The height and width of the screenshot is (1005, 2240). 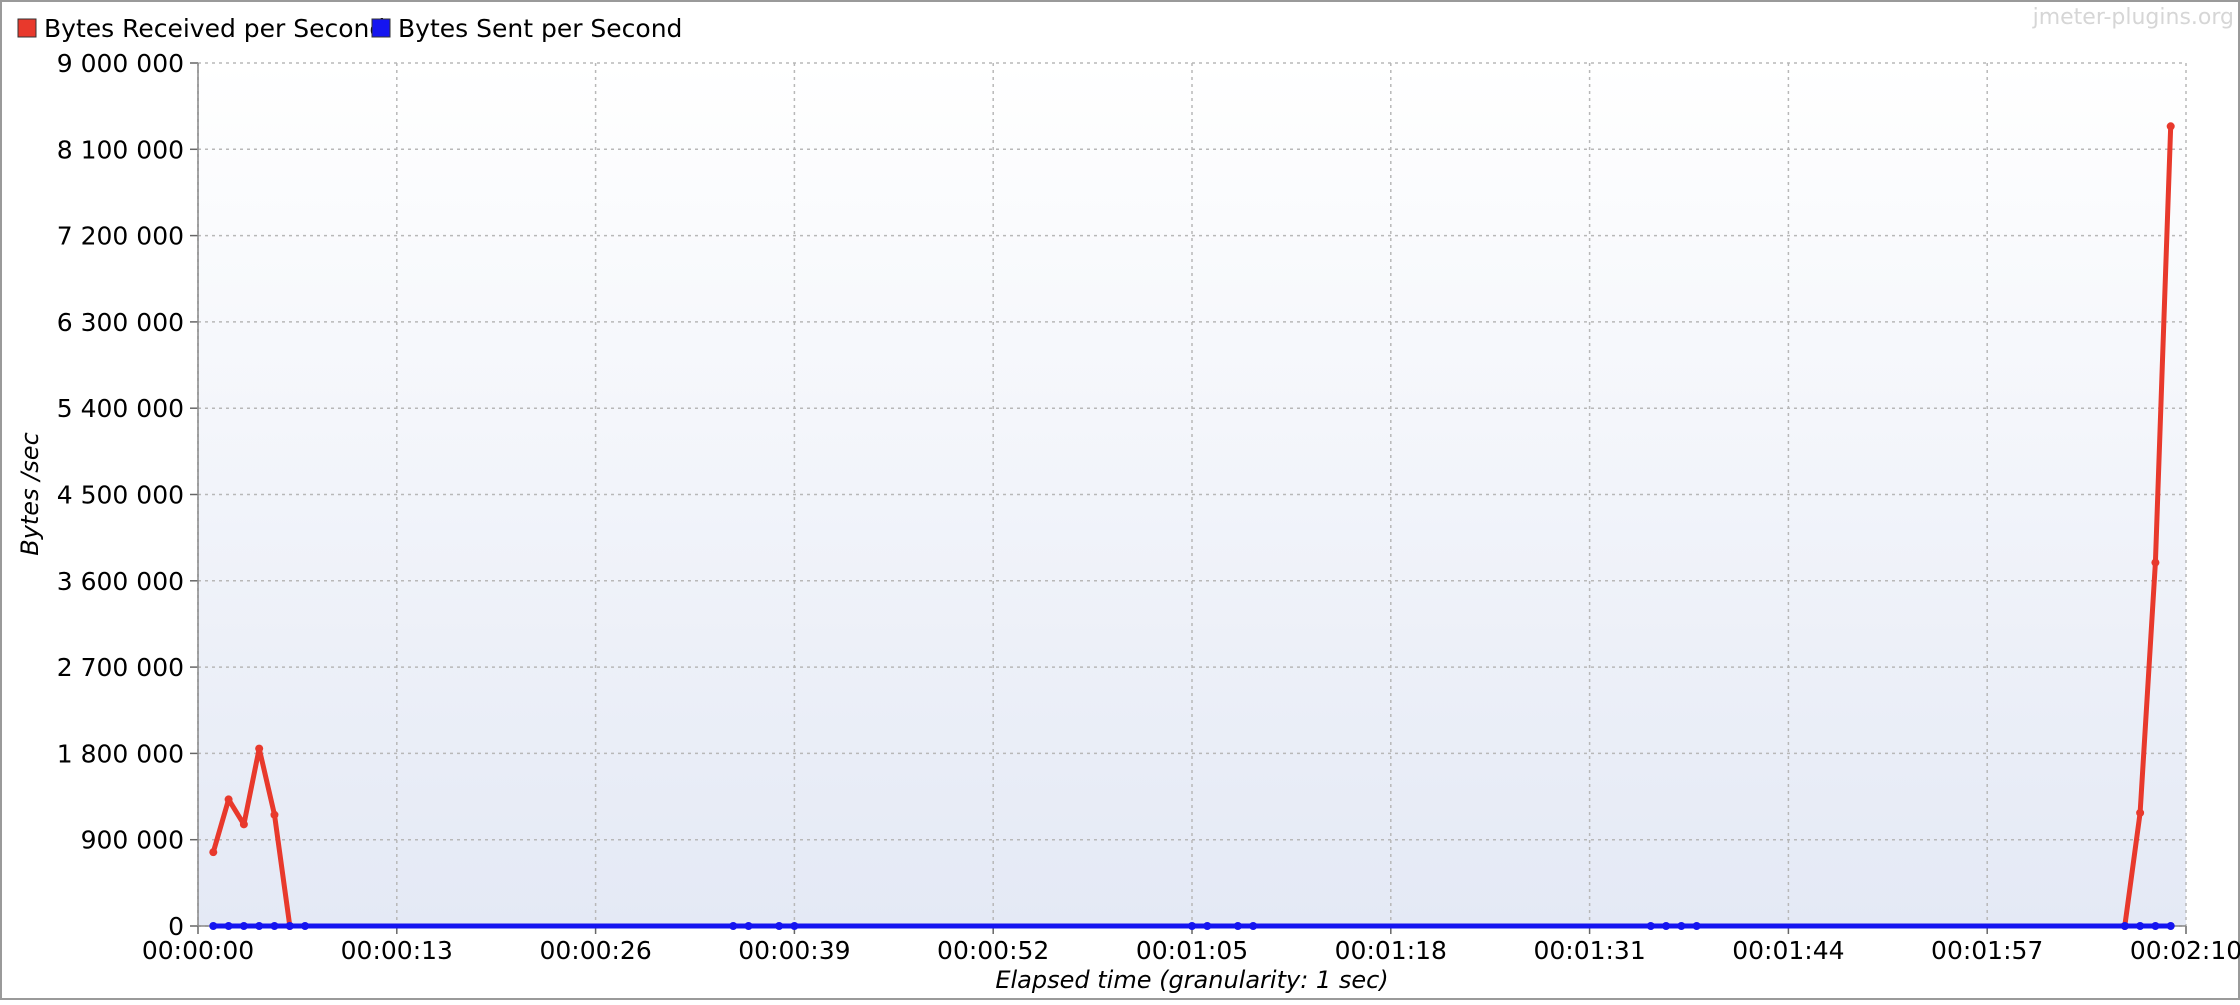 I want to click on x-tick-label: 00:00:39, so click(x=794, y=950).